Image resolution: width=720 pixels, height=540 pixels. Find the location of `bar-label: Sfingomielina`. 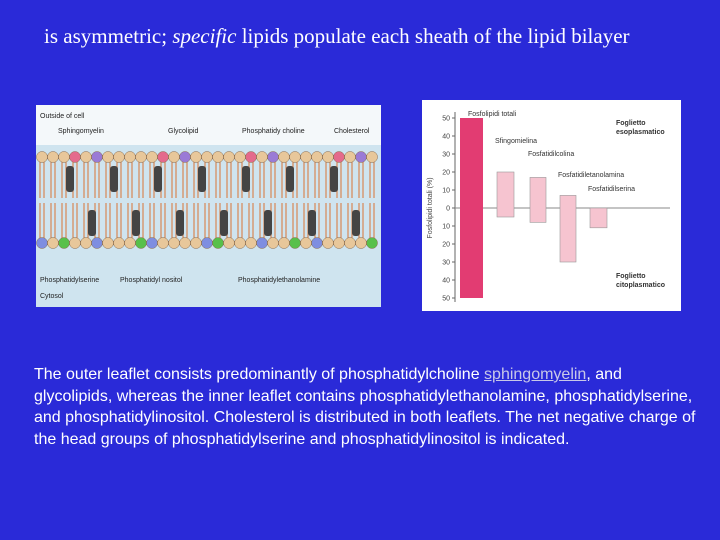

bar-label: Sfingomielina is located at coordinates (516, 141).